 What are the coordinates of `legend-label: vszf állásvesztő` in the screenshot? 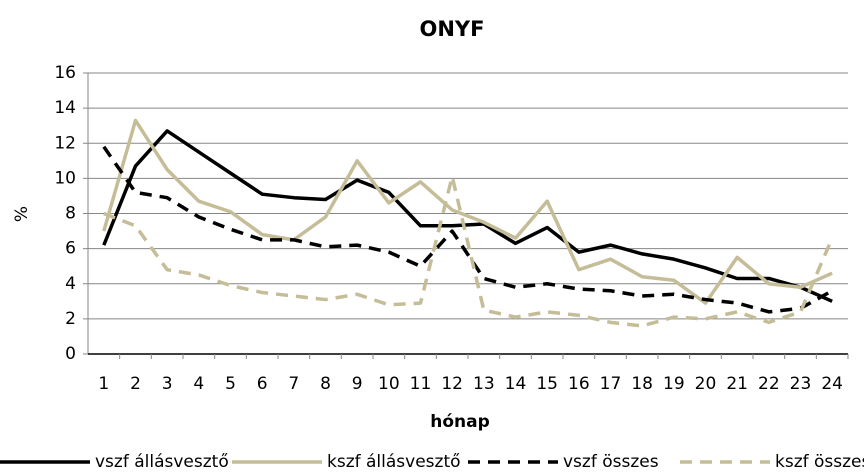 It's located at (162, 462).